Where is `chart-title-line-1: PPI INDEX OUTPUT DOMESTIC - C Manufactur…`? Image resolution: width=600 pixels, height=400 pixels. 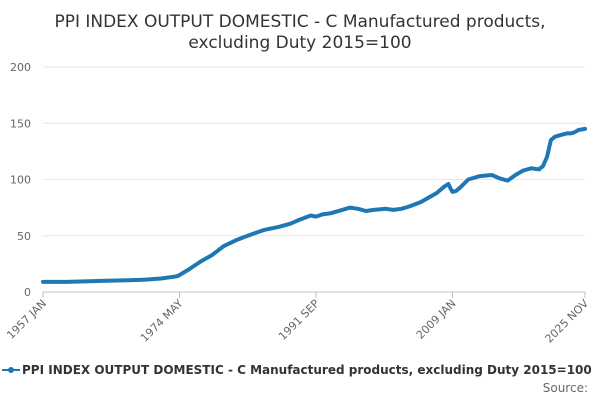
chart-title-line-1: PPI INDEX OUTPUT DOMESTIC - C Manufactur… is located at coordinates (299, 22).